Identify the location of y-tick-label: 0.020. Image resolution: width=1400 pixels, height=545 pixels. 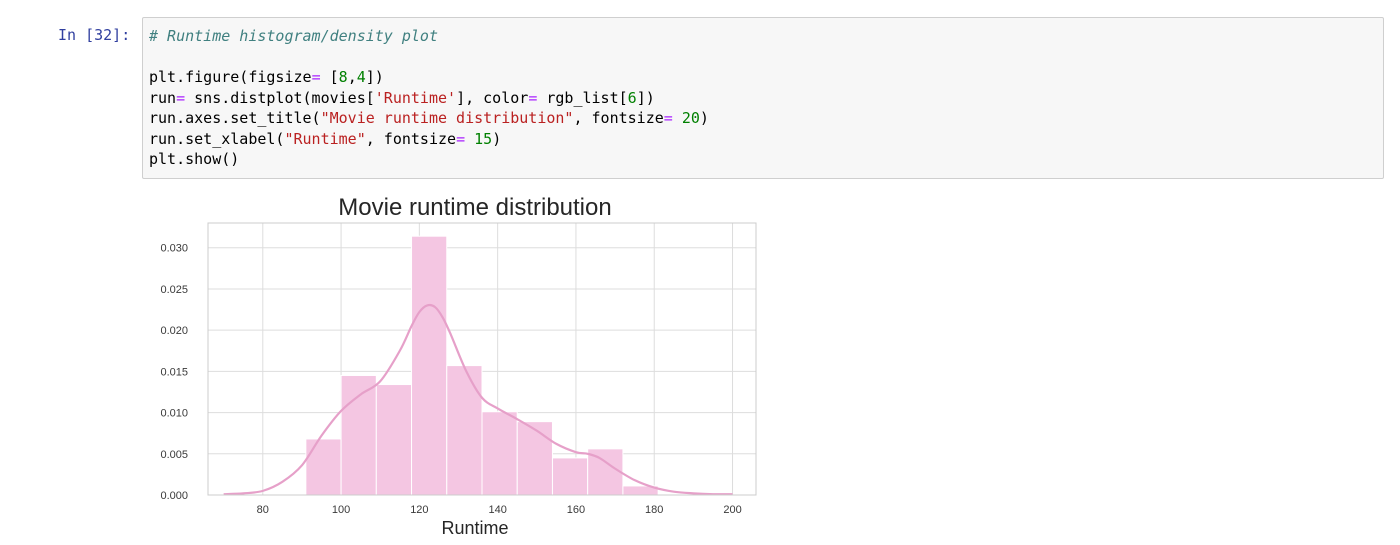
(174, 331).